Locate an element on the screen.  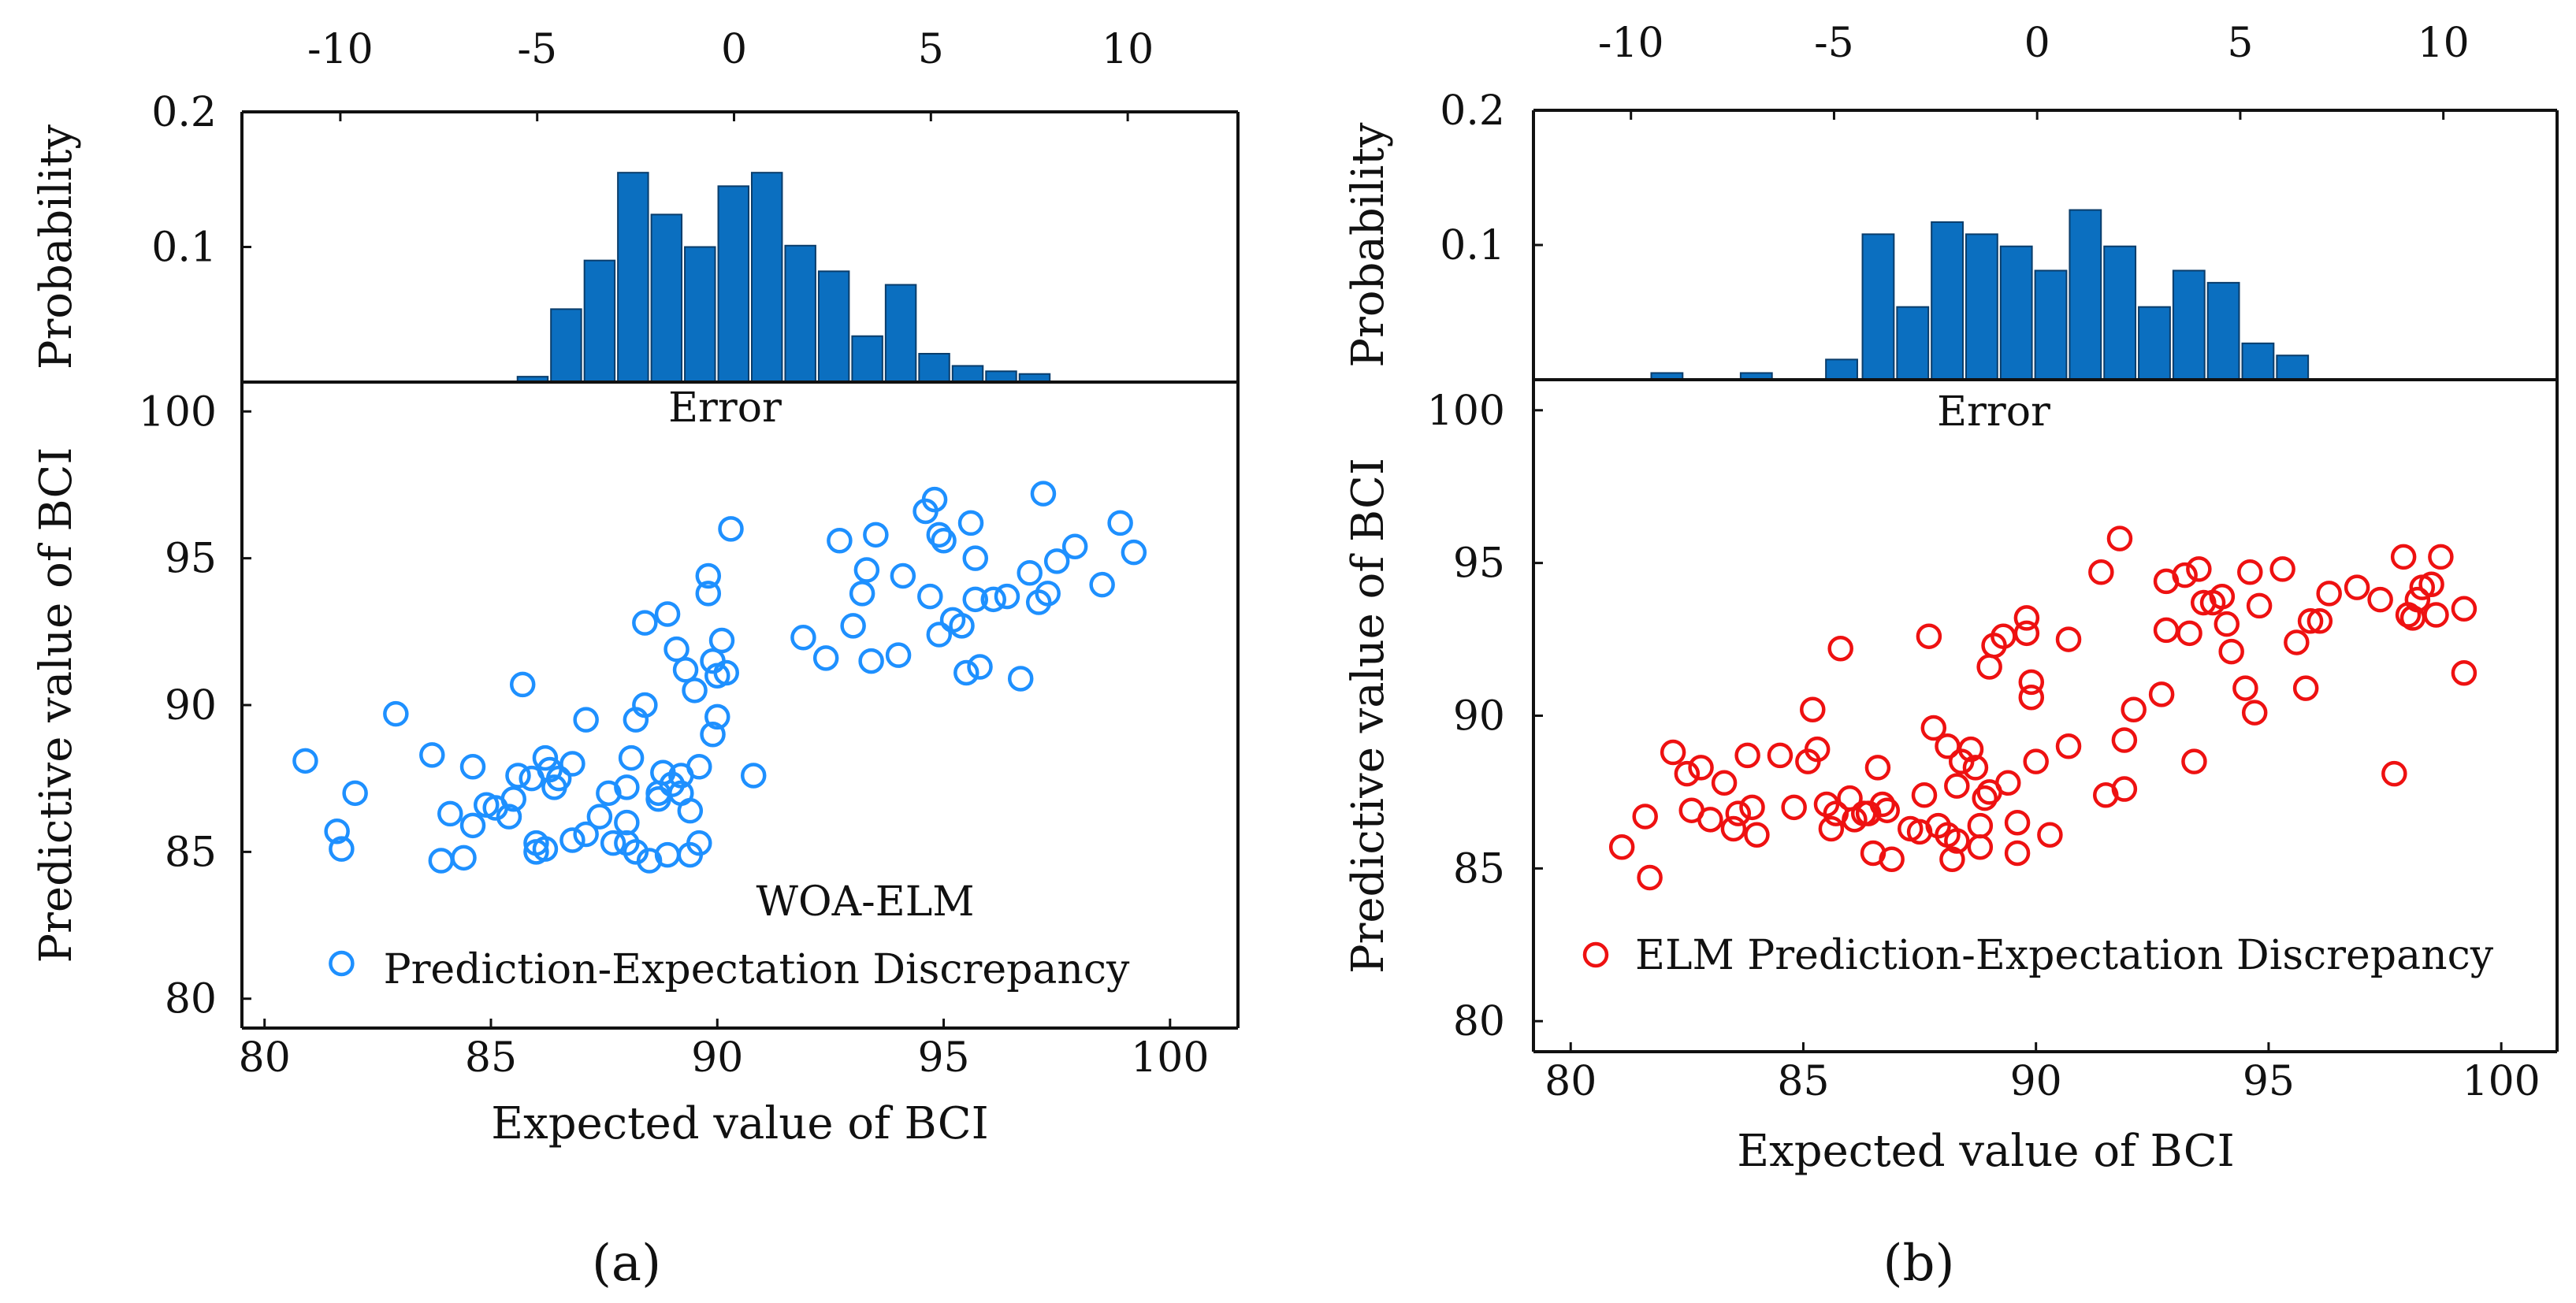
hist-x-tick-label: 5 is located at coordinates (931, 49).